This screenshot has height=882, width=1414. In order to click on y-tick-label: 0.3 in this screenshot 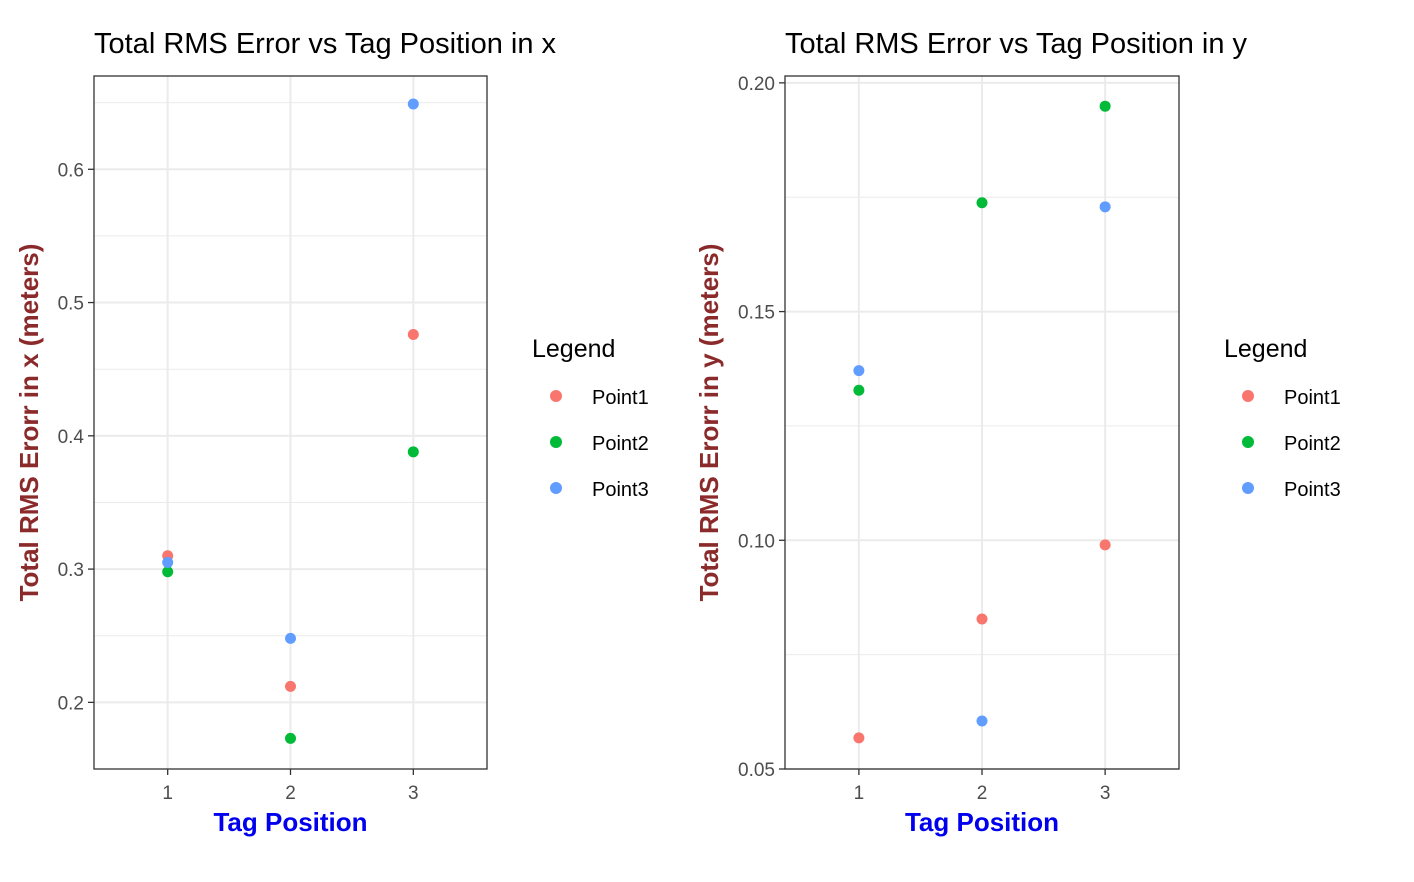, I will do `click(71, 570)`.